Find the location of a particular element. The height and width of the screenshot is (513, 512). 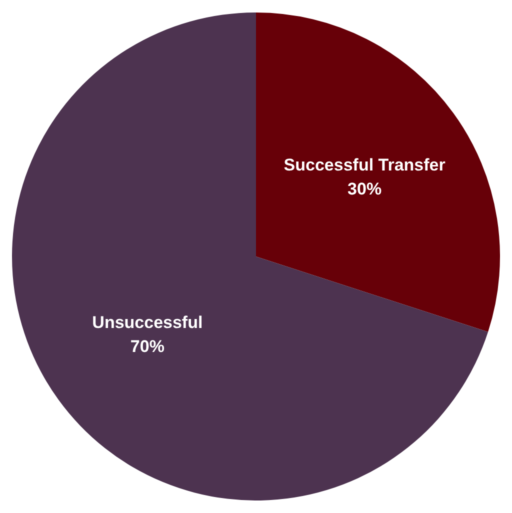

data-label: 30% is located at coordinates (365, 188).